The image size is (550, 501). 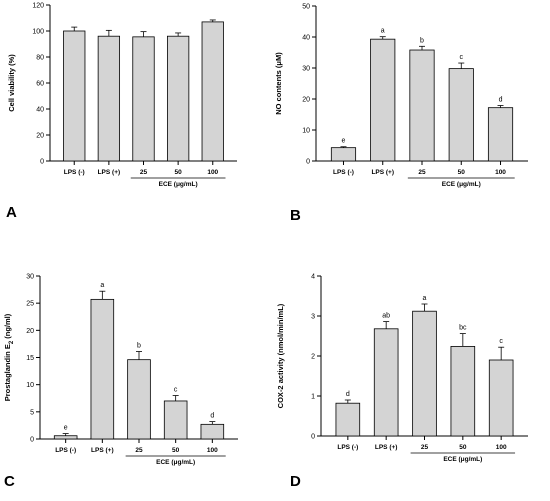 I want to click on panel-d-y-tick-label: 1, so click(x=313, y=397).